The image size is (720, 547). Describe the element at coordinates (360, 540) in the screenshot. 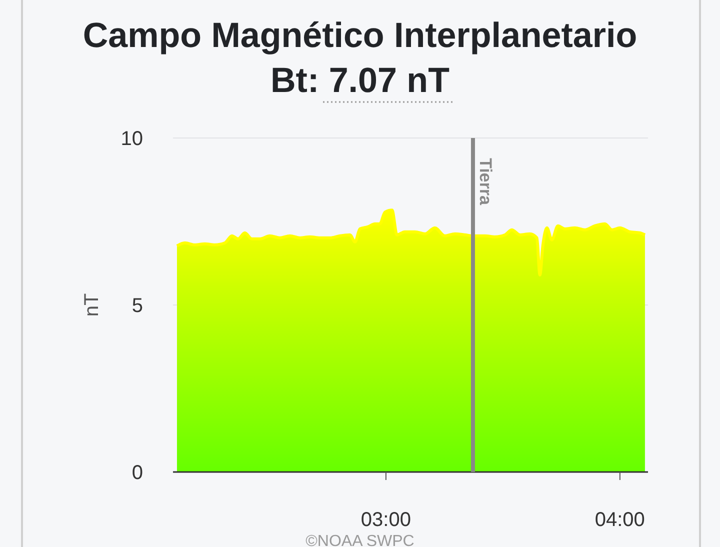

I see `text: ©NOAA SWPC` at that location.